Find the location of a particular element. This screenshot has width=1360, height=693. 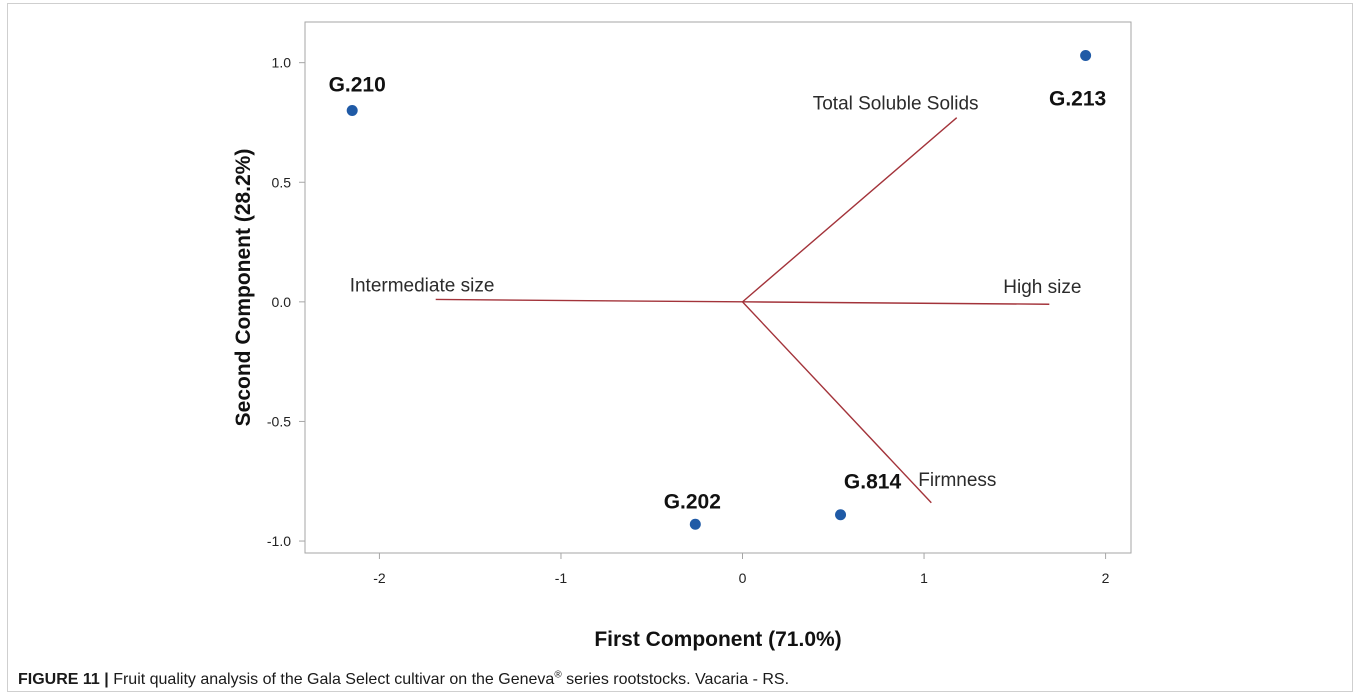

y-axis-title: Second Component (28.2%) is located at coordinates (243, 288).